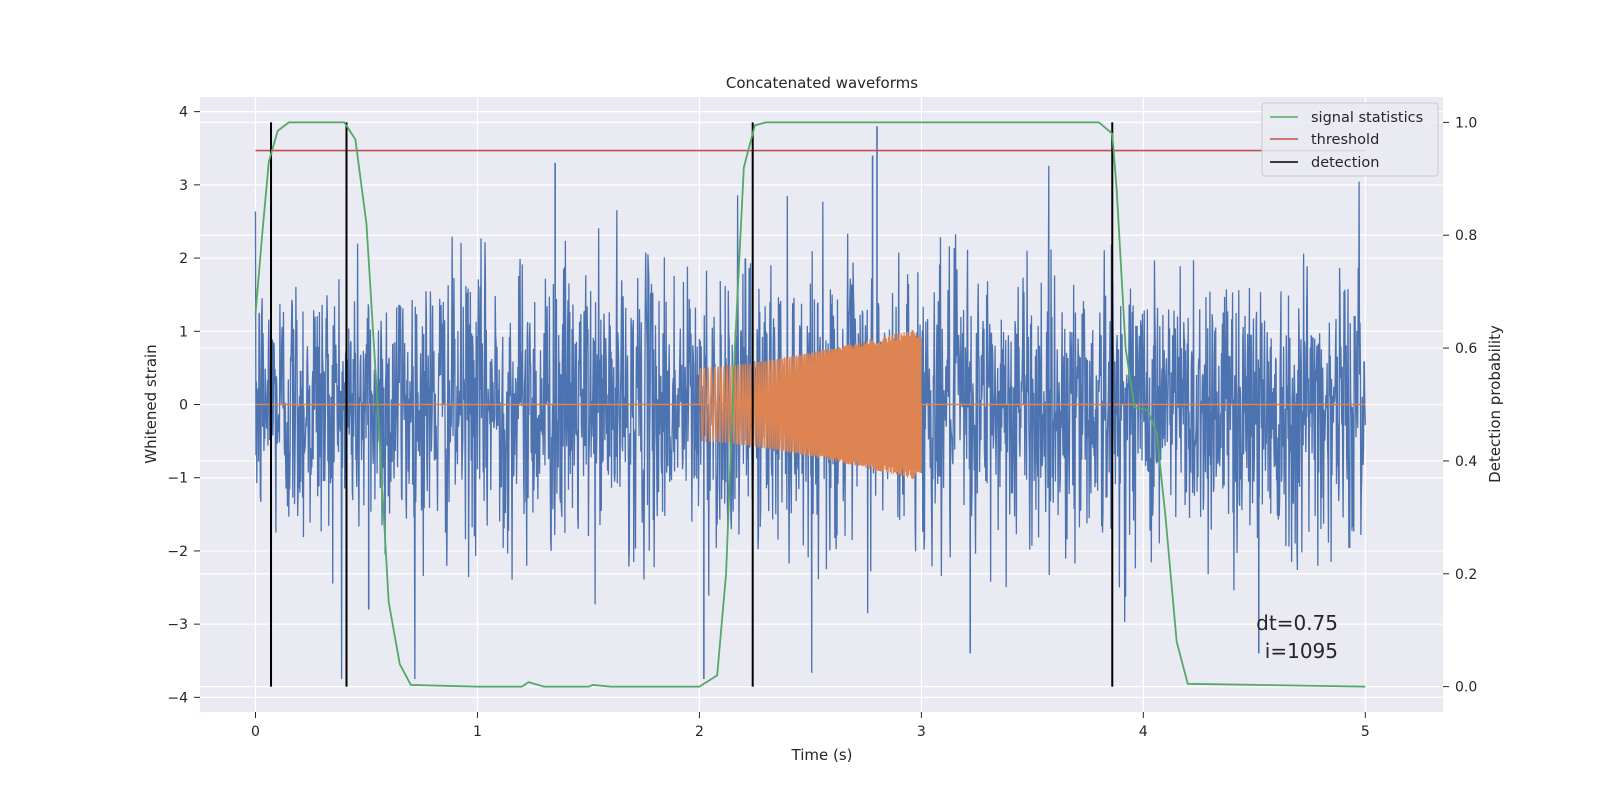 The height and width of the screenshot is (800, 1600). I want to click on annotation-index: i=1095, so click(1301, 651).